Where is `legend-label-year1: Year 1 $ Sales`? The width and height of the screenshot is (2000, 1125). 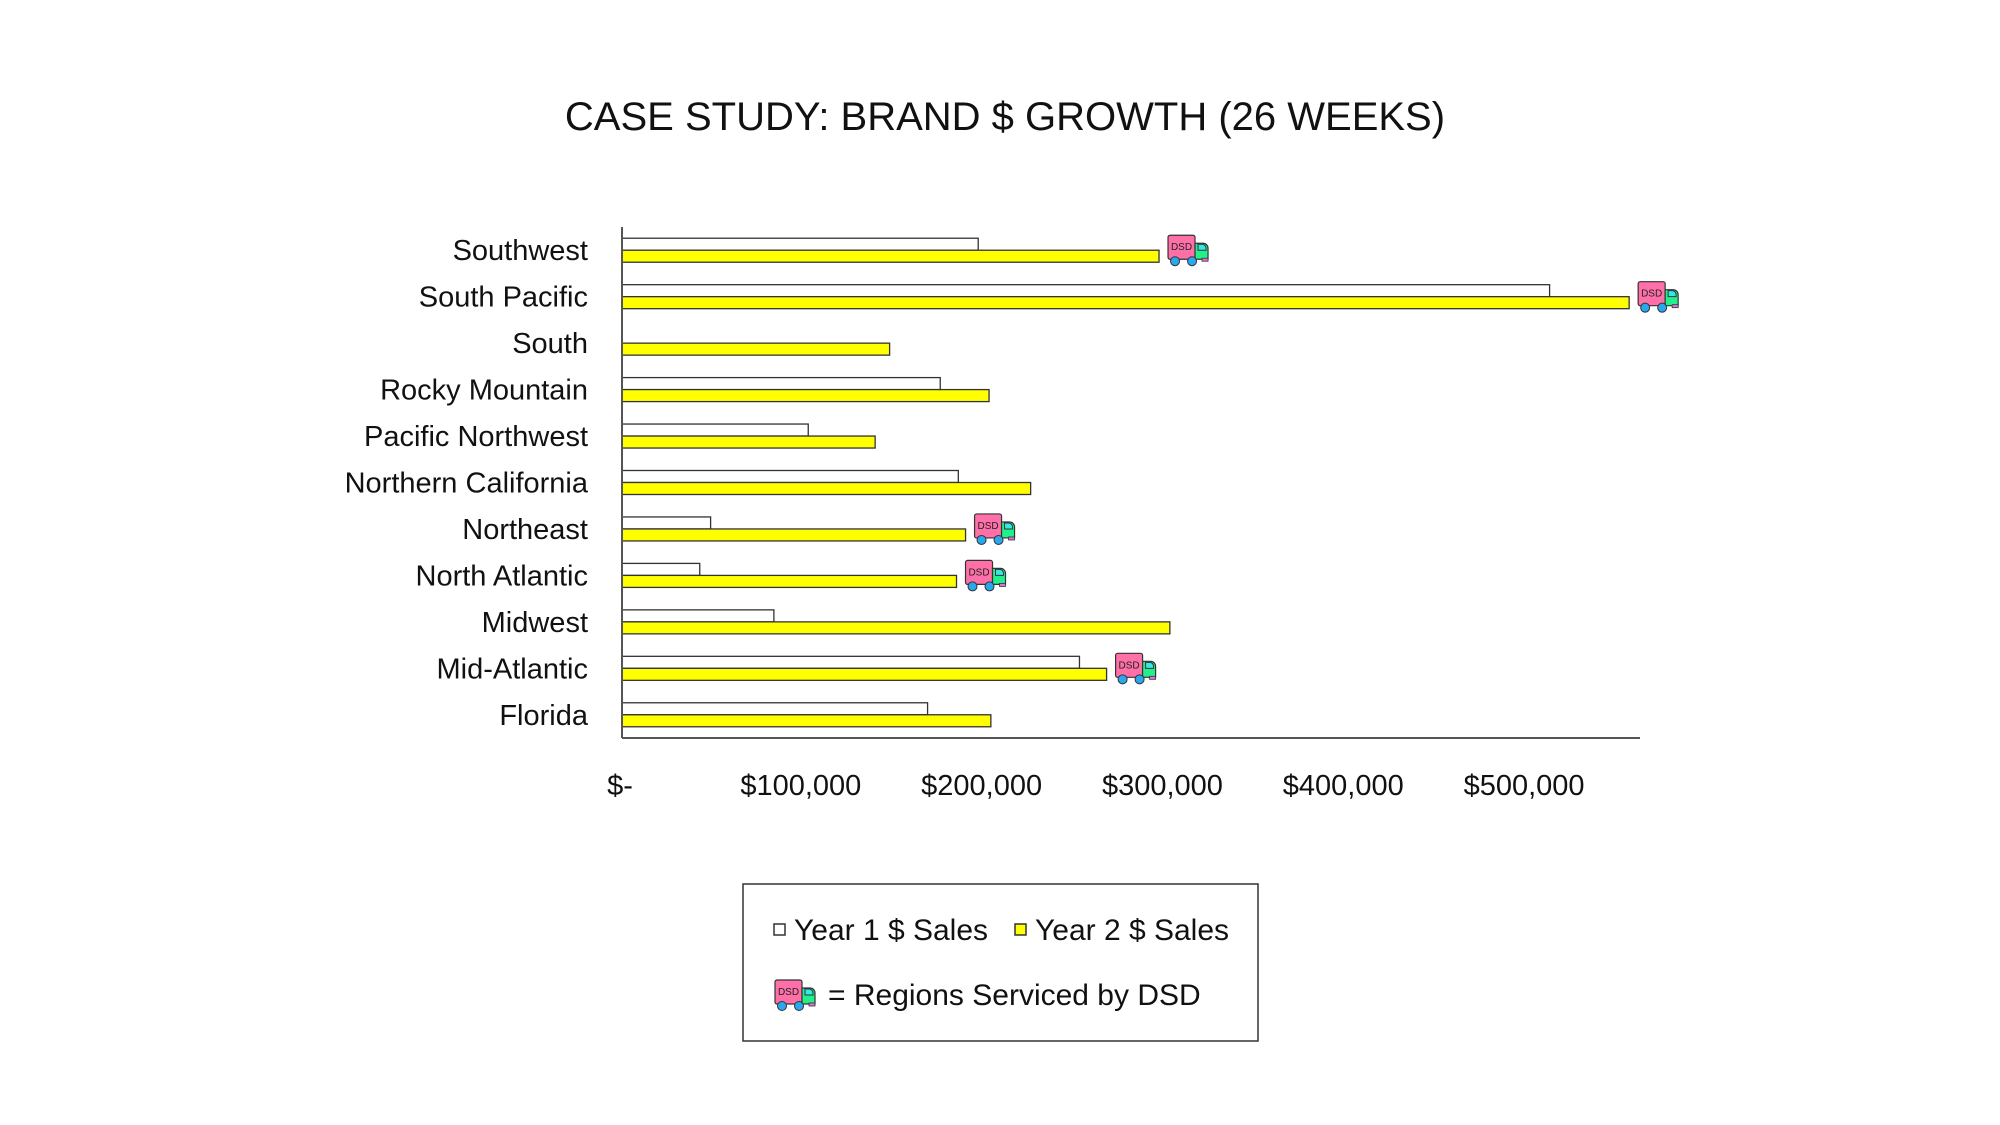
legend-label-year1: Year 1 $ Sales is located at coordinates (891, 930).